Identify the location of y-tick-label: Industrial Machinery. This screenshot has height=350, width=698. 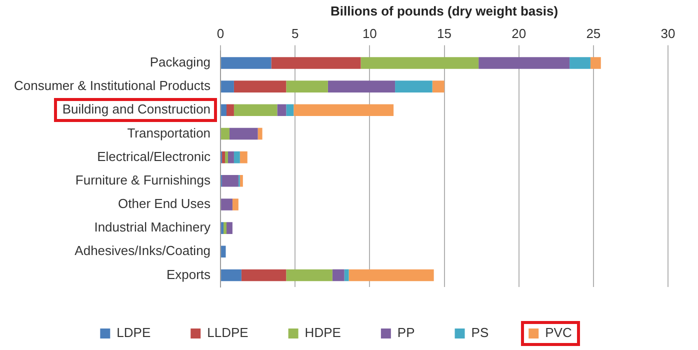
(153, 227).